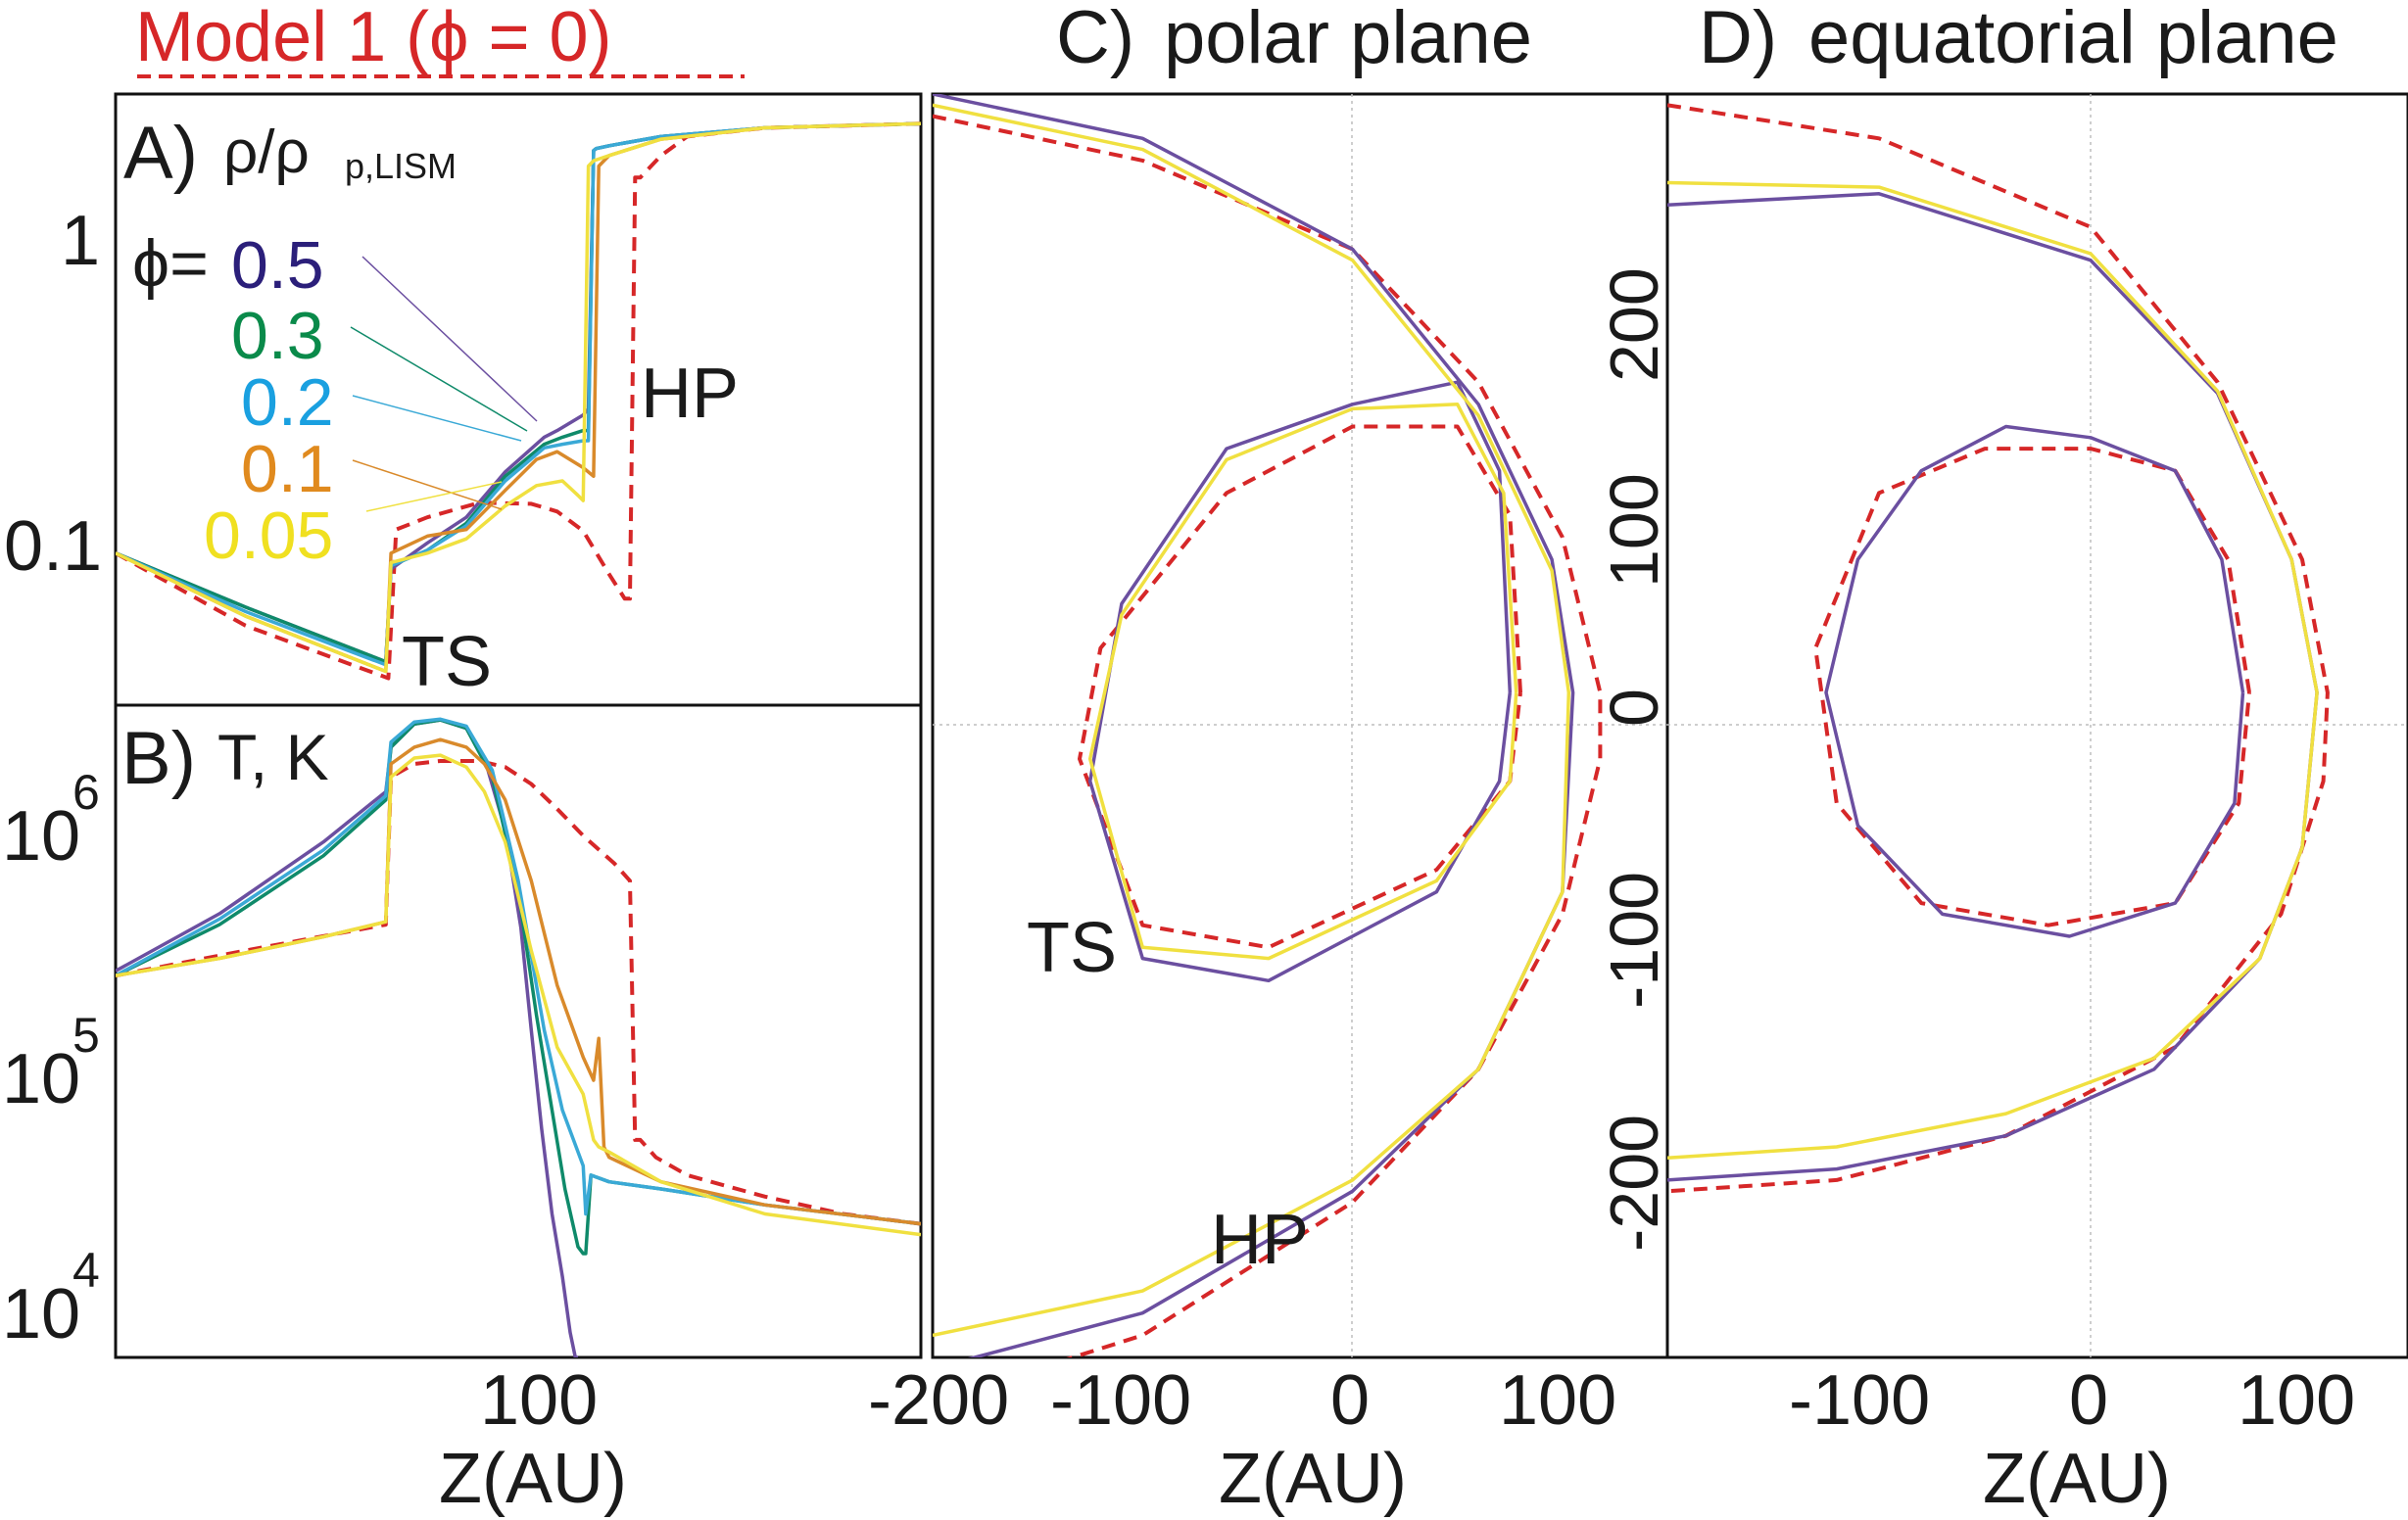  I want to click on panel-d-ytick-100: 100, so click(1634, 530).